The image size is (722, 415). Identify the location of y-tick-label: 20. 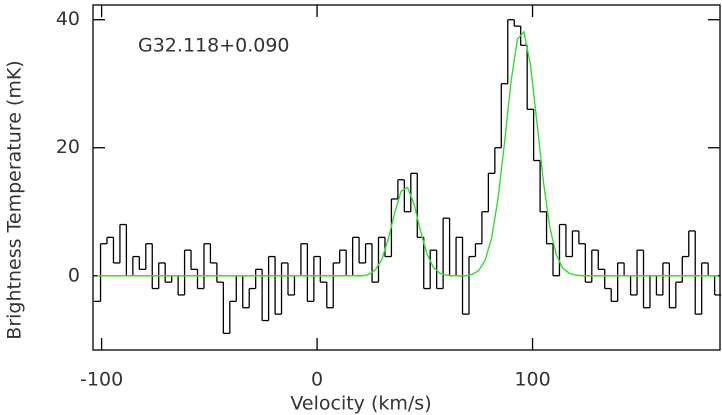
(68, 147).